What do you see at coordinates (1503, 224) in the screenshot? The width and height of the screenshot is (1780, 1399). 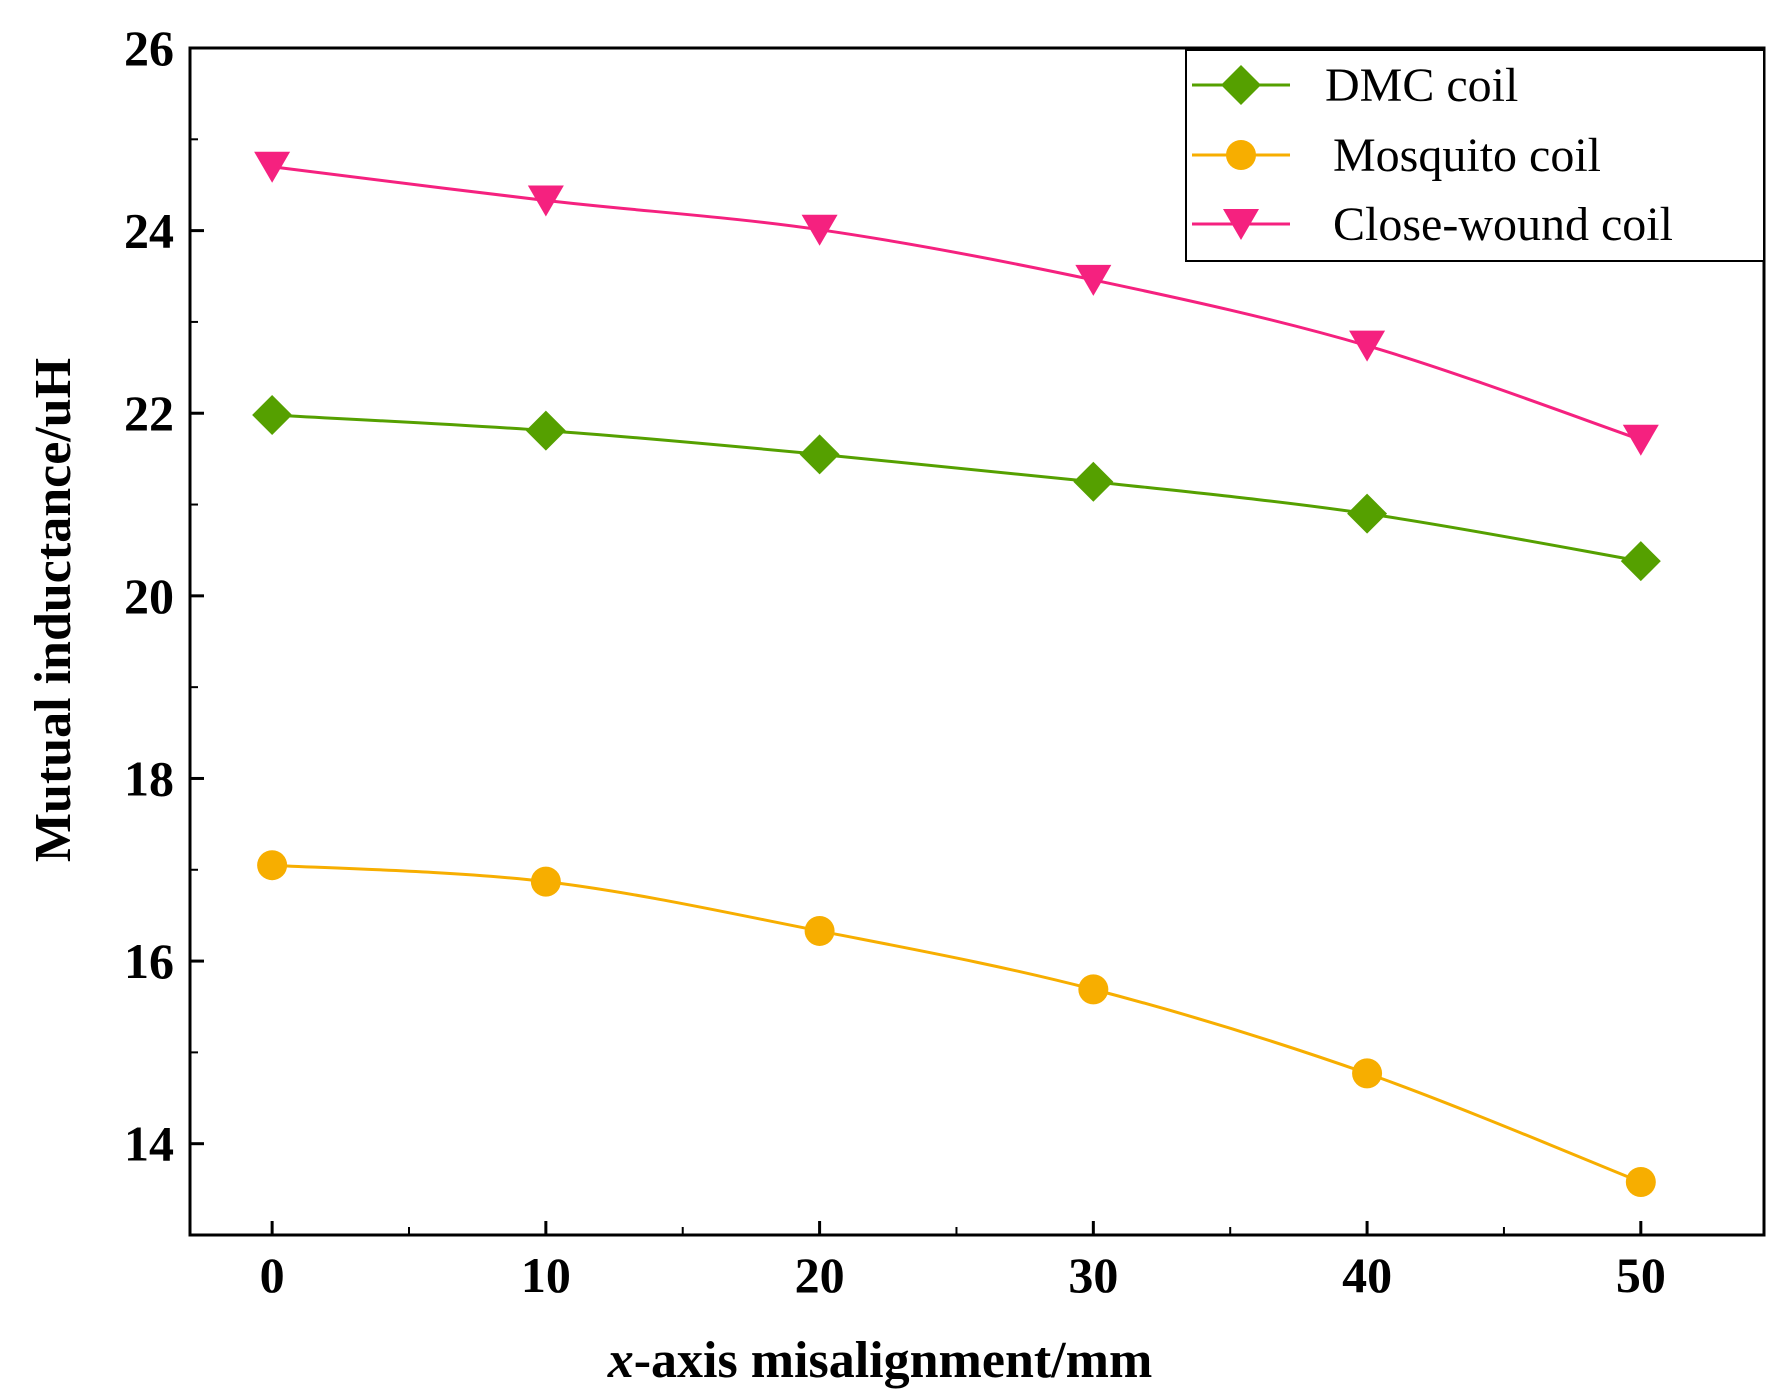 I see `legend-label: Close-wound coil` at bounding box center [1503, 224].